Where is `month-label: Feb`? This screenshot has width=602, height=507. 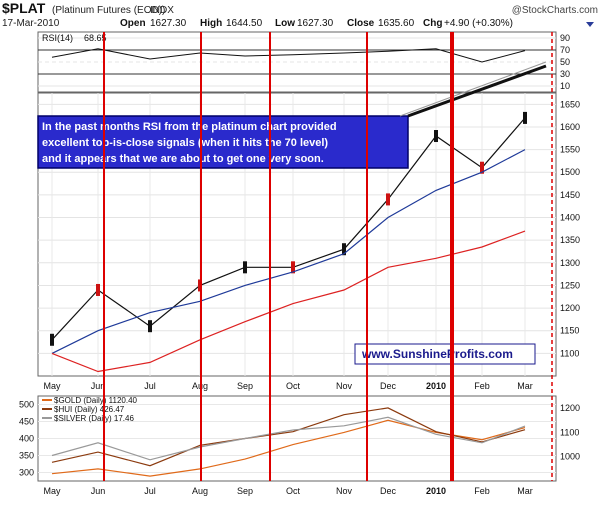 month-label: Feb is located at coordinates (482, 386).